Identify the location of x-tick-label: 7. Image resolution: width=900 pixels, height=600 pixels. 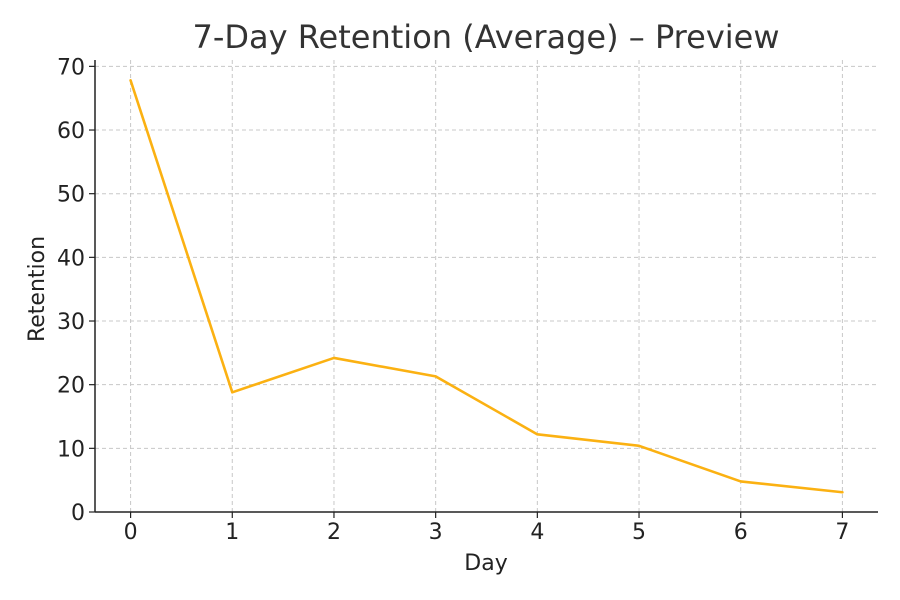
(842, 532).